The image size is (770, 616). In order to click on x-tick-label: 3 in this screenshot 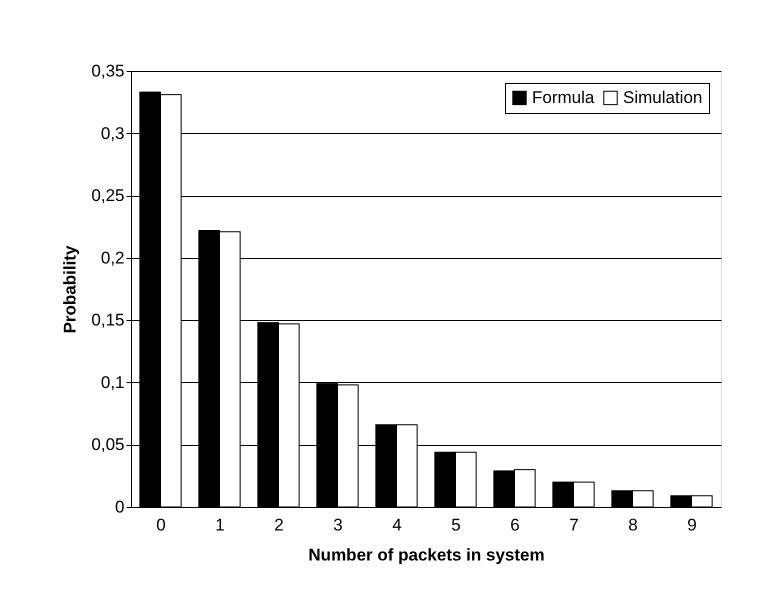, I will do `click(338, 525)`.